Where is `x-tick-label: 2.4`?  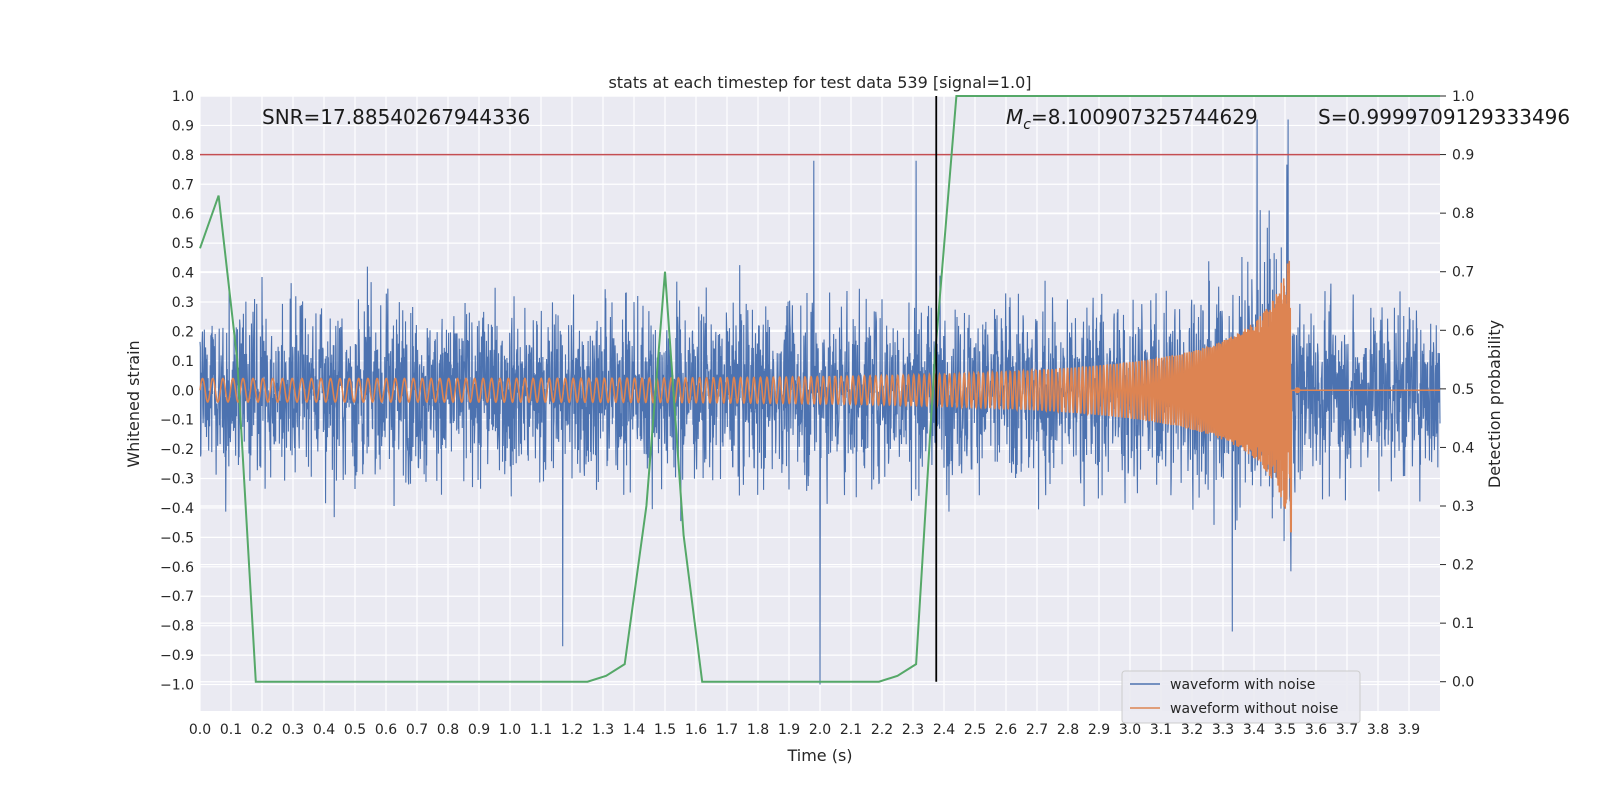
x-tick-label: 2.4 is located at coordinates (944, 730).